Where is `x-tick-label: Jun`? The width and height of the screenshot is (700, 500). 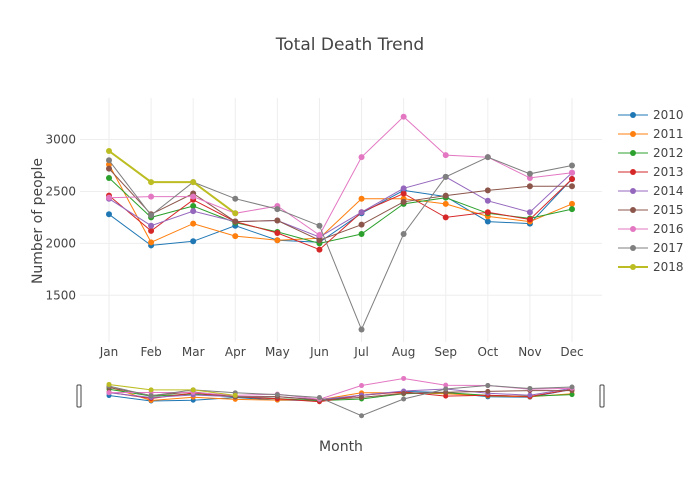 x-tick-label: Jun is located at coordinates (319, 352).